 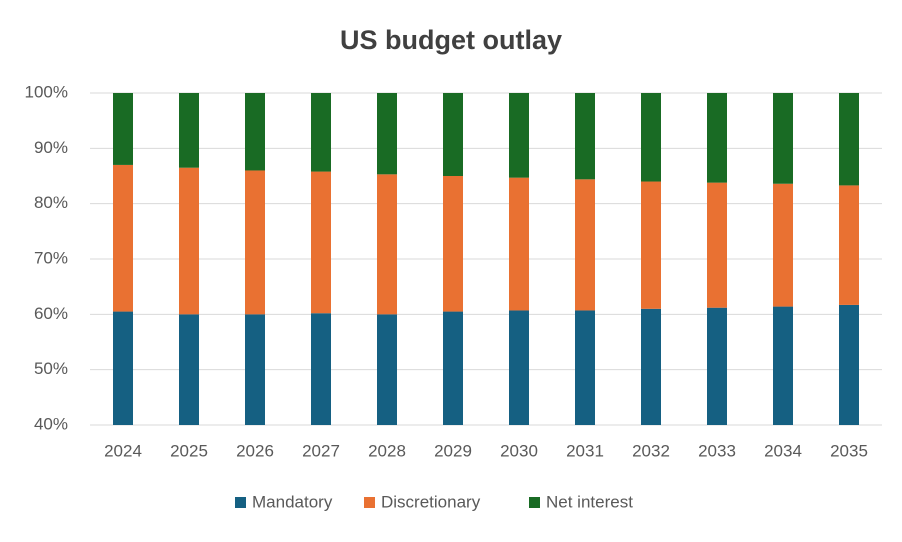 I want to click on y-tick-label: 90%, so click(x=51, y=147).